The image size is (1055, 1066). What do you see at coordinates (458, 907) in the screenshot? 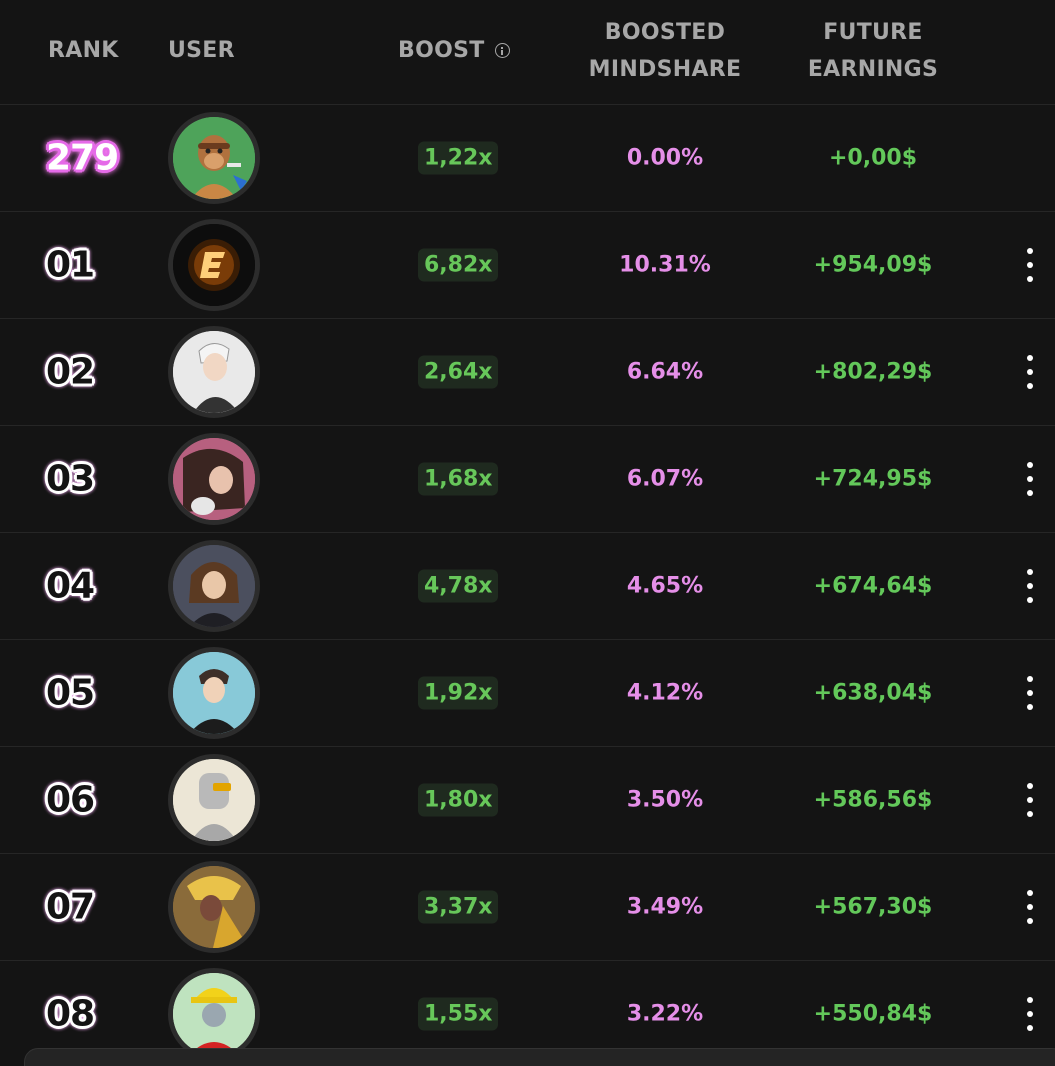
I see `boost-value: 3,37x` at bounding box center [458, 907].